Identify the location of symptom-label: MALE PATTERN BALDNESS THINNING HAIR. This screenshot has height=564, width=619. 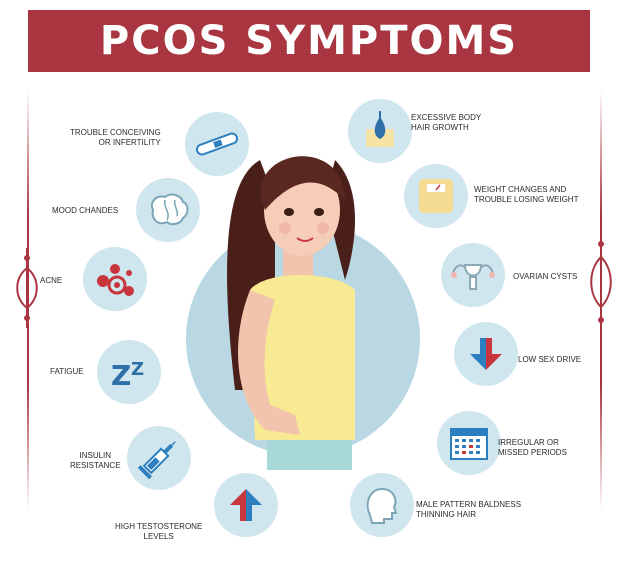
(469, 509).